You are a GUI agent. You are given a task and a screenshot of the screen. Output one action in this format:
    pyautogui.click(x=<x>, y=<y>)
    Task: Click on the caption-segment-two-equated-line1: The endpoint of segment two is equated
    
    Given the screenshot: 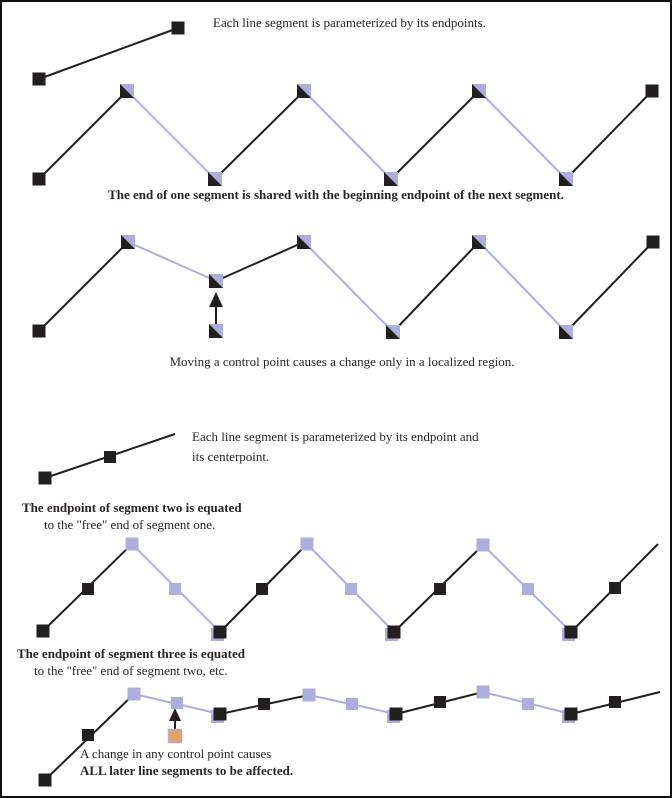 What is the action you would take?
    pyautogui.click(x=132, y=507)
    